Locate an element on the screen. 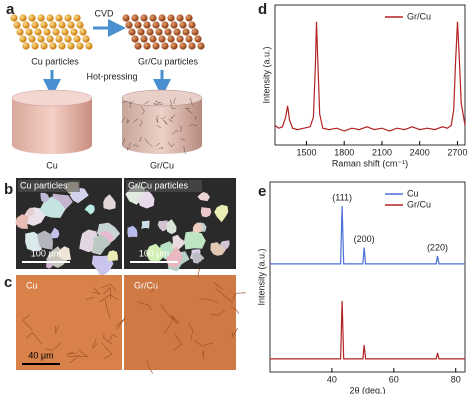 This screenshot has width=474, height=394. x-tick-label: 1500 is located at coordinates (306, 152).